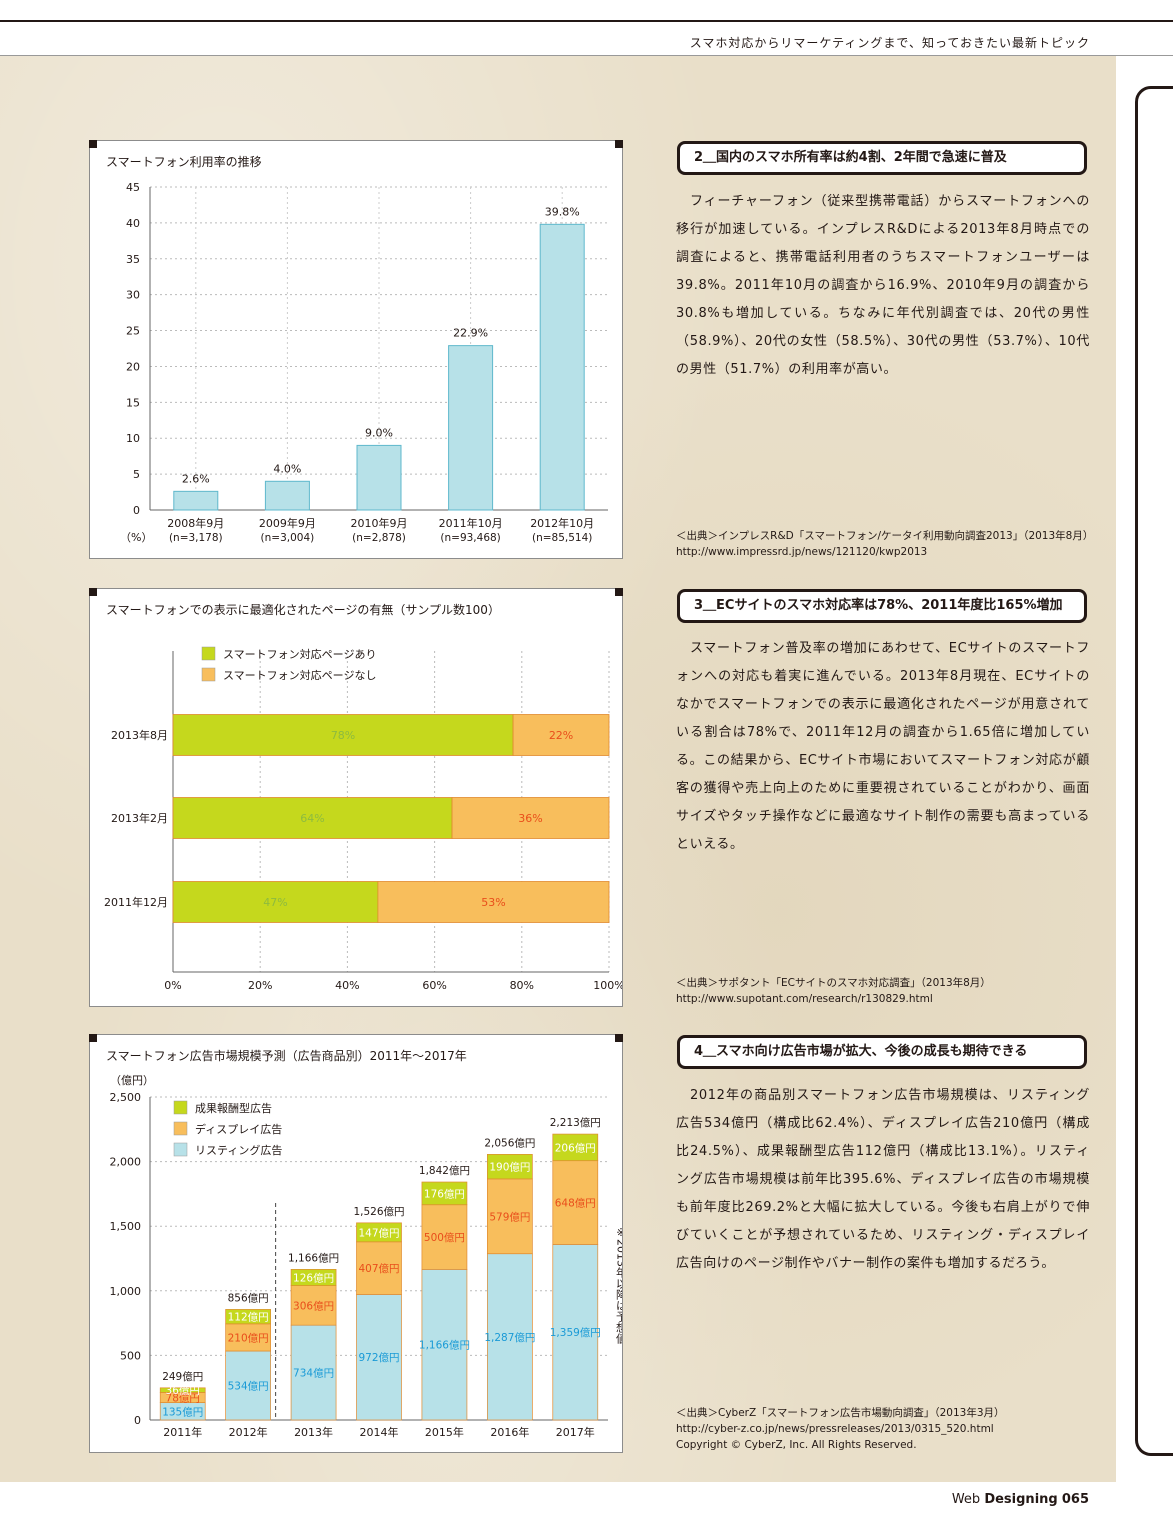 The width and height of the screenshot is (1173, 1536). I want to click on y-tick-label: 2,500, so click(126, 1097).